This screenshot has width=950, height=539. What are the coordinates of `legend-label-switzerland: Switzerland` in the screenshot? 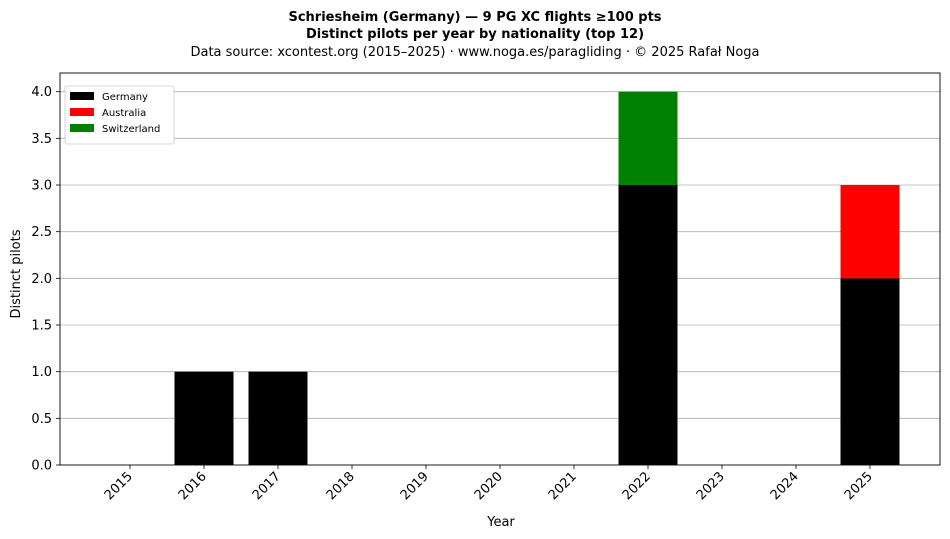 It's located at (131, 129).